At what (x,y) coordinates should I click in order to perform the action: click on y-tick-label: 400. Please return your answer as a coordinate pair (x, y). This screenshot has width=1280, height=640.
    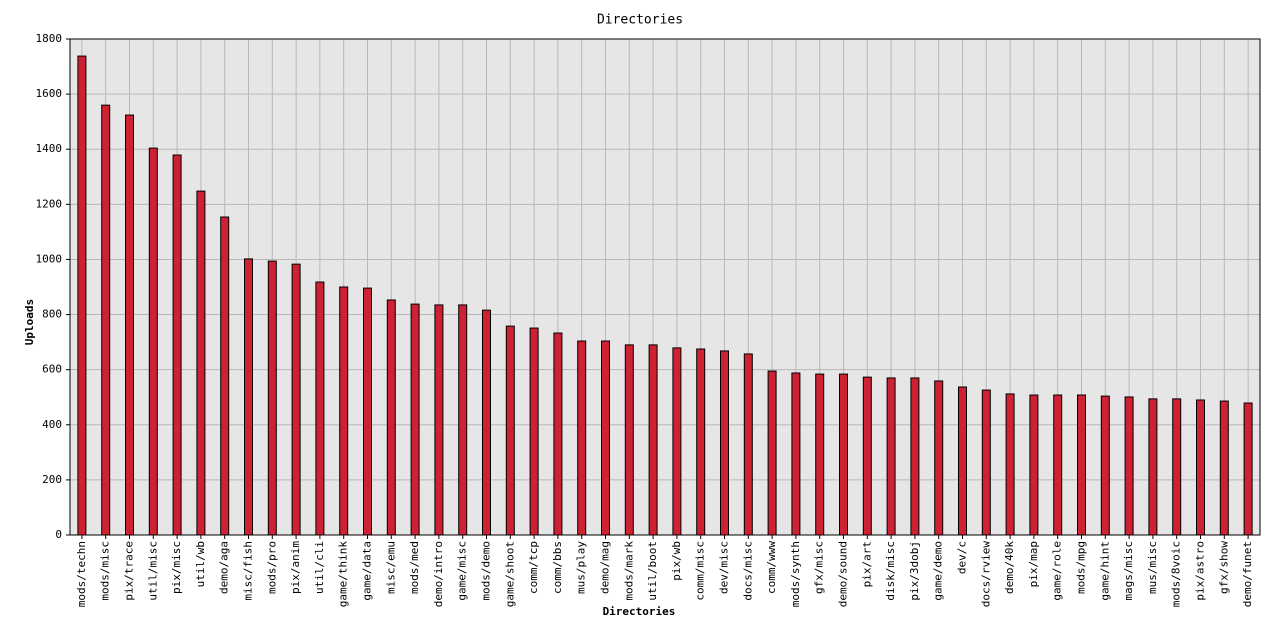
    Looking at the image, I should click on (52, 424).